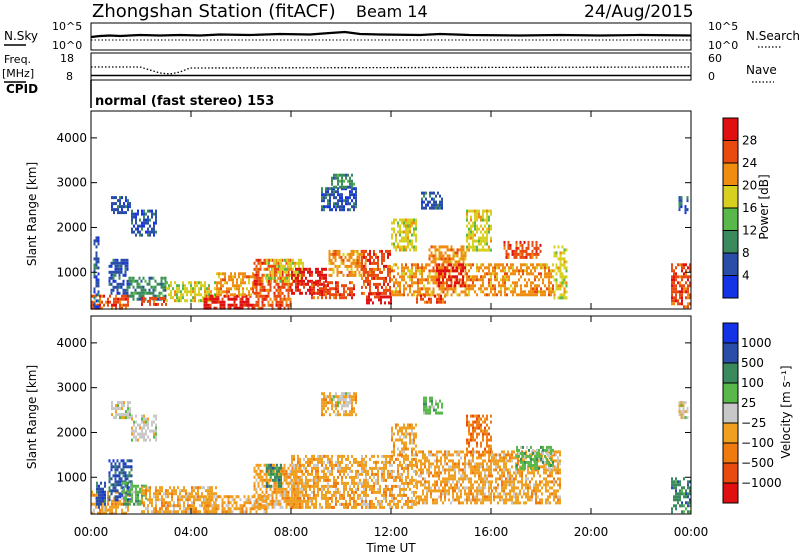 This screenshot has height=554, width=800. Describe the element at coordinates (746, 253) in the screenshot. I see `colorbar-tick-label: 8` at that location.